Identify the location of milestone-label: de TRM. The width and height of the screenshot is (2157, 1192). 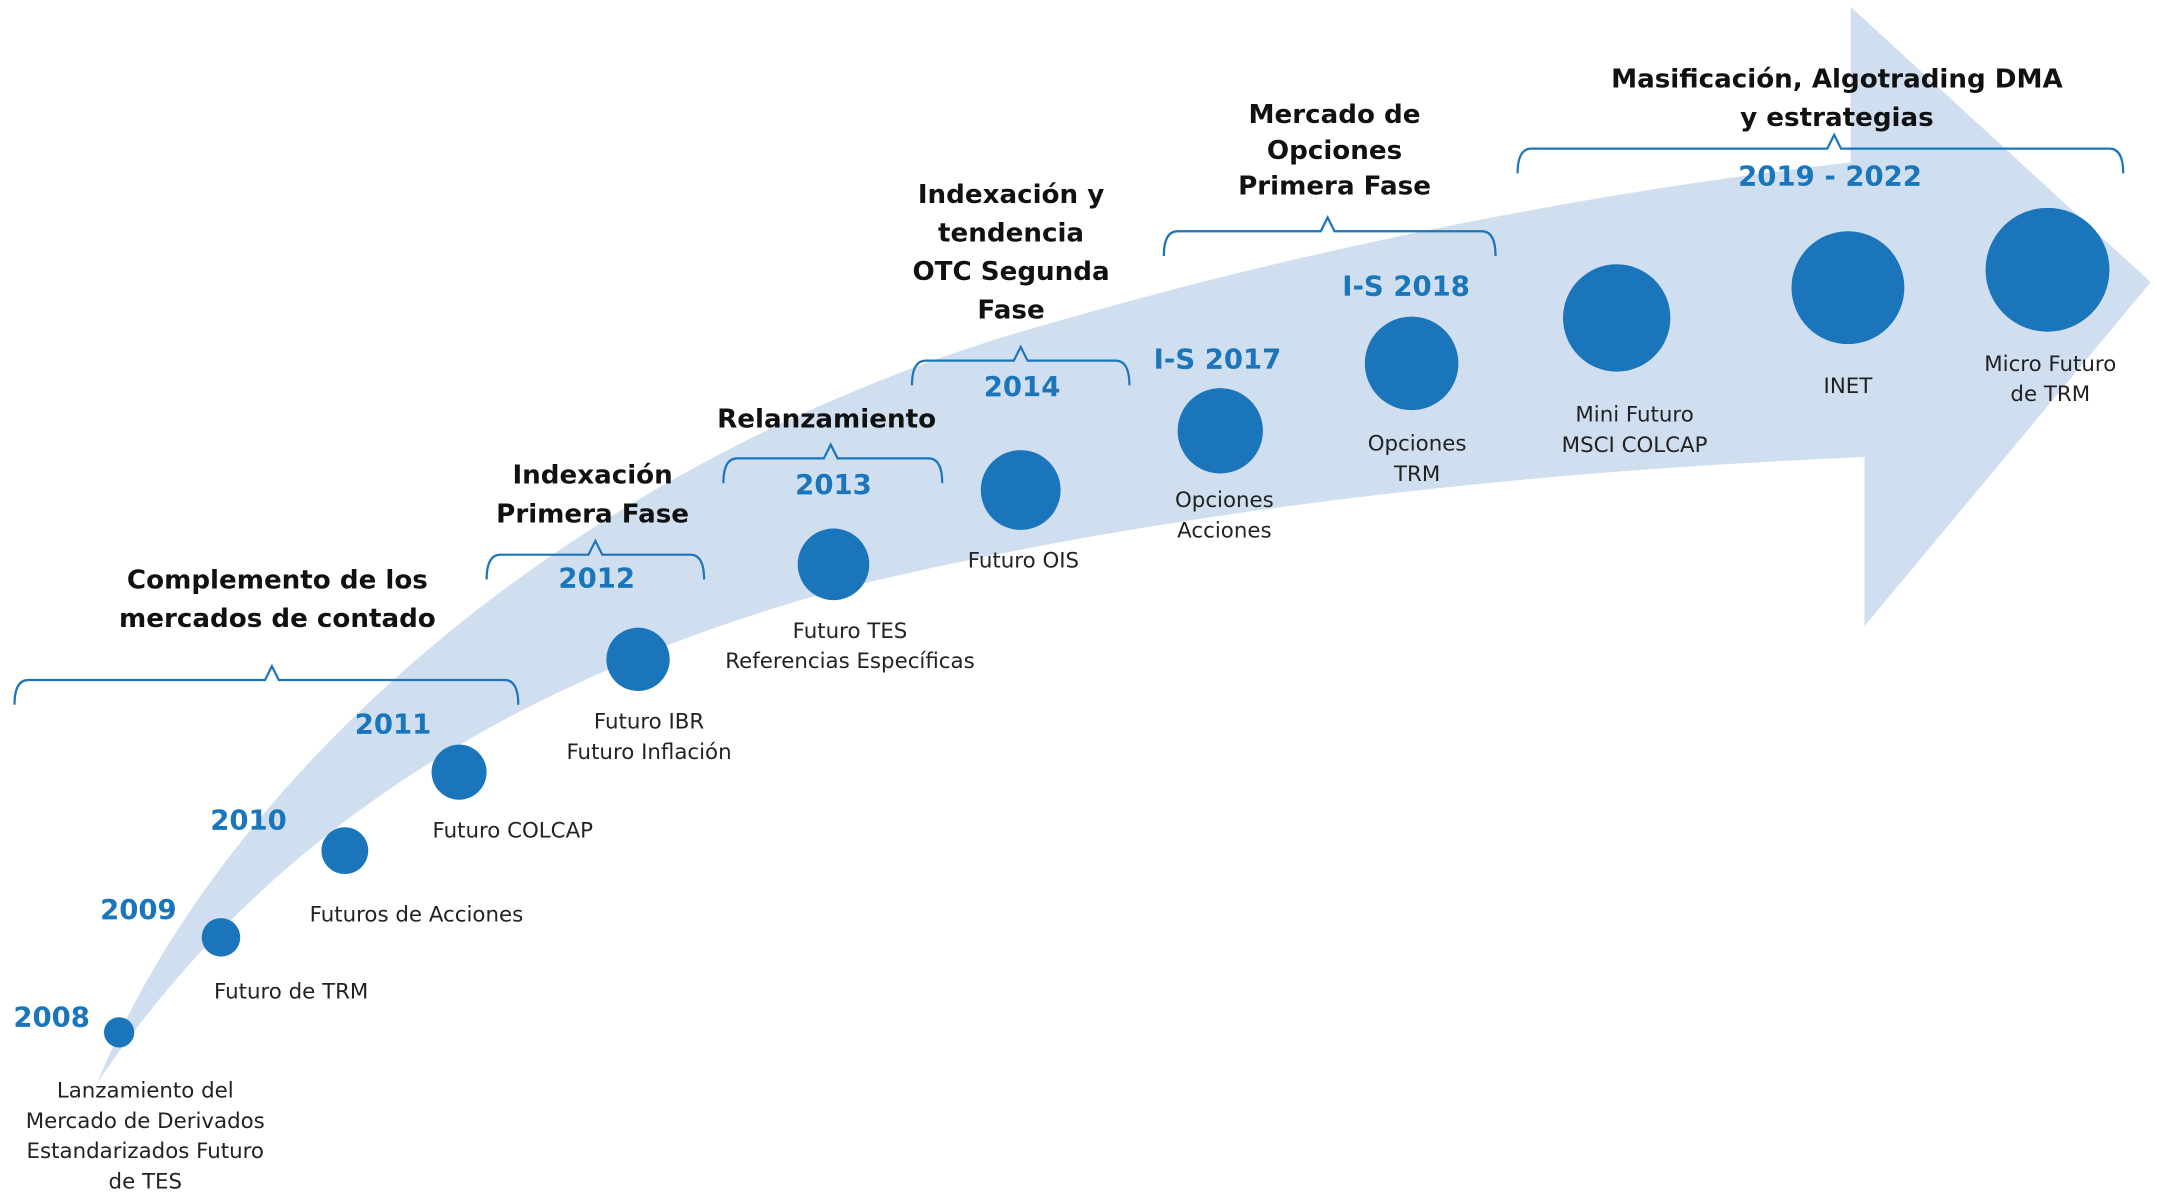
(2050, 394).